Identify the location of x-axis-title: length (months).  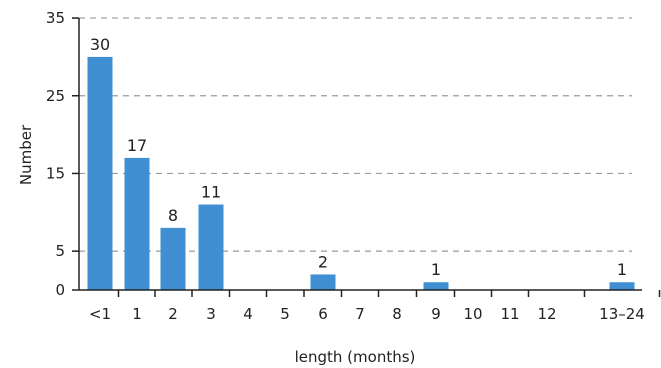
(355, 357).